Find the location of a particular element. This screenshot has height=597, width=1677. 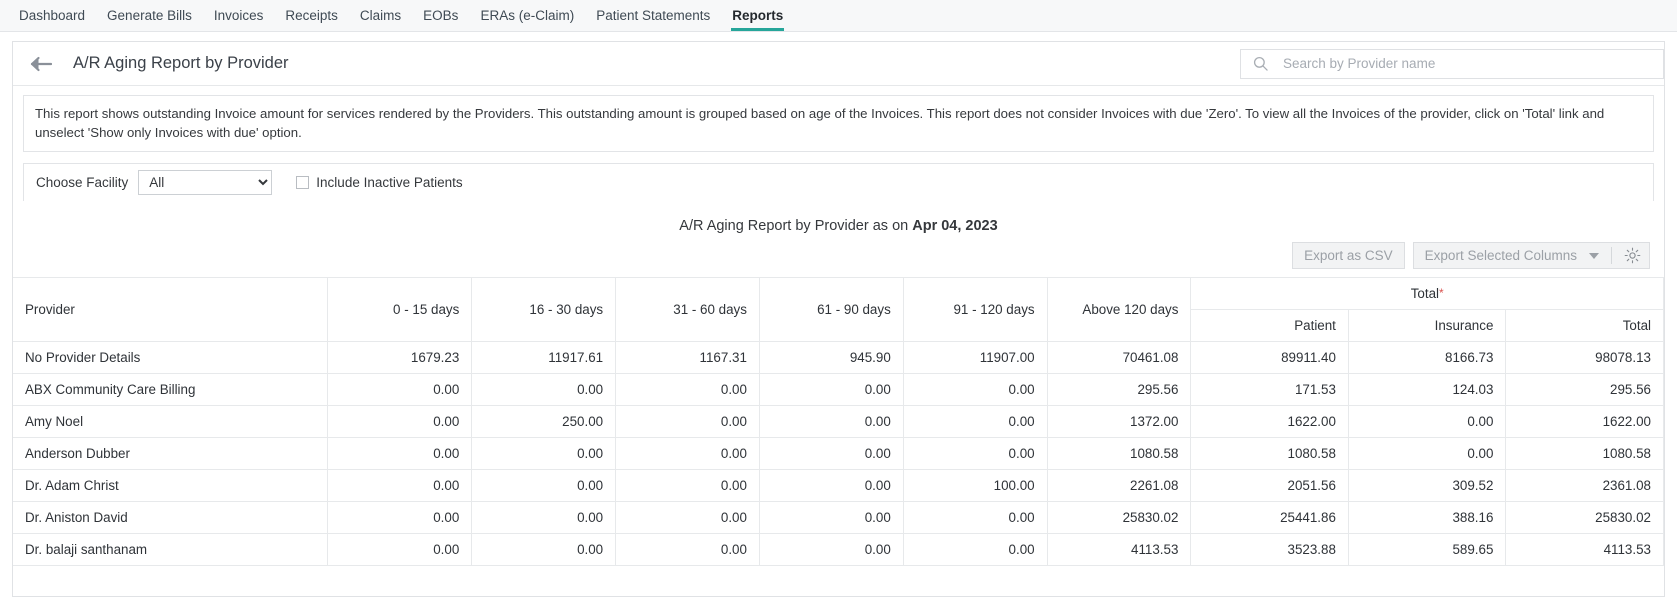

cell-total-link: 4113.53 is located at coordinates (1584, 549).